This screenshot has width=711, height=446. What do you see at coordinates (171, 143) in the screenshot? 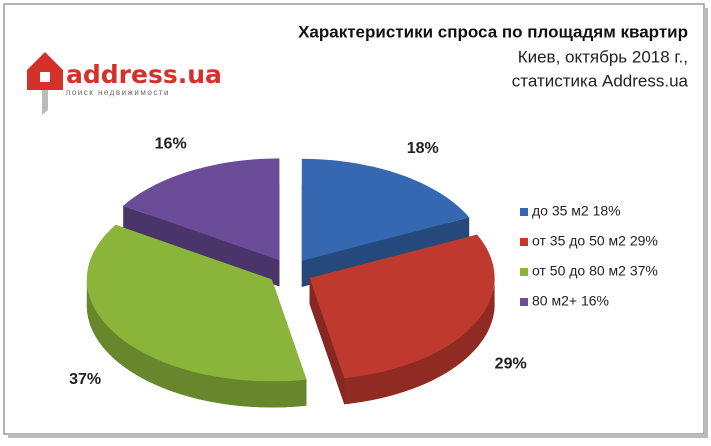
I see `data-label: 16%` at bounding box center [171, 143].